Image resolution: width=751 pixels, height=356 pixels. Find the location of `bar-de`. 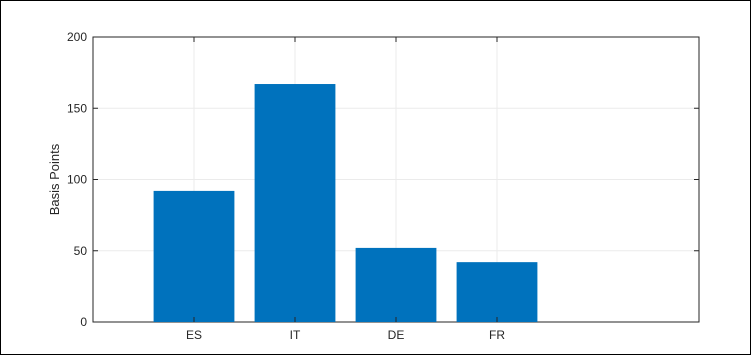

bar-de is located at coordinates (396, 284).